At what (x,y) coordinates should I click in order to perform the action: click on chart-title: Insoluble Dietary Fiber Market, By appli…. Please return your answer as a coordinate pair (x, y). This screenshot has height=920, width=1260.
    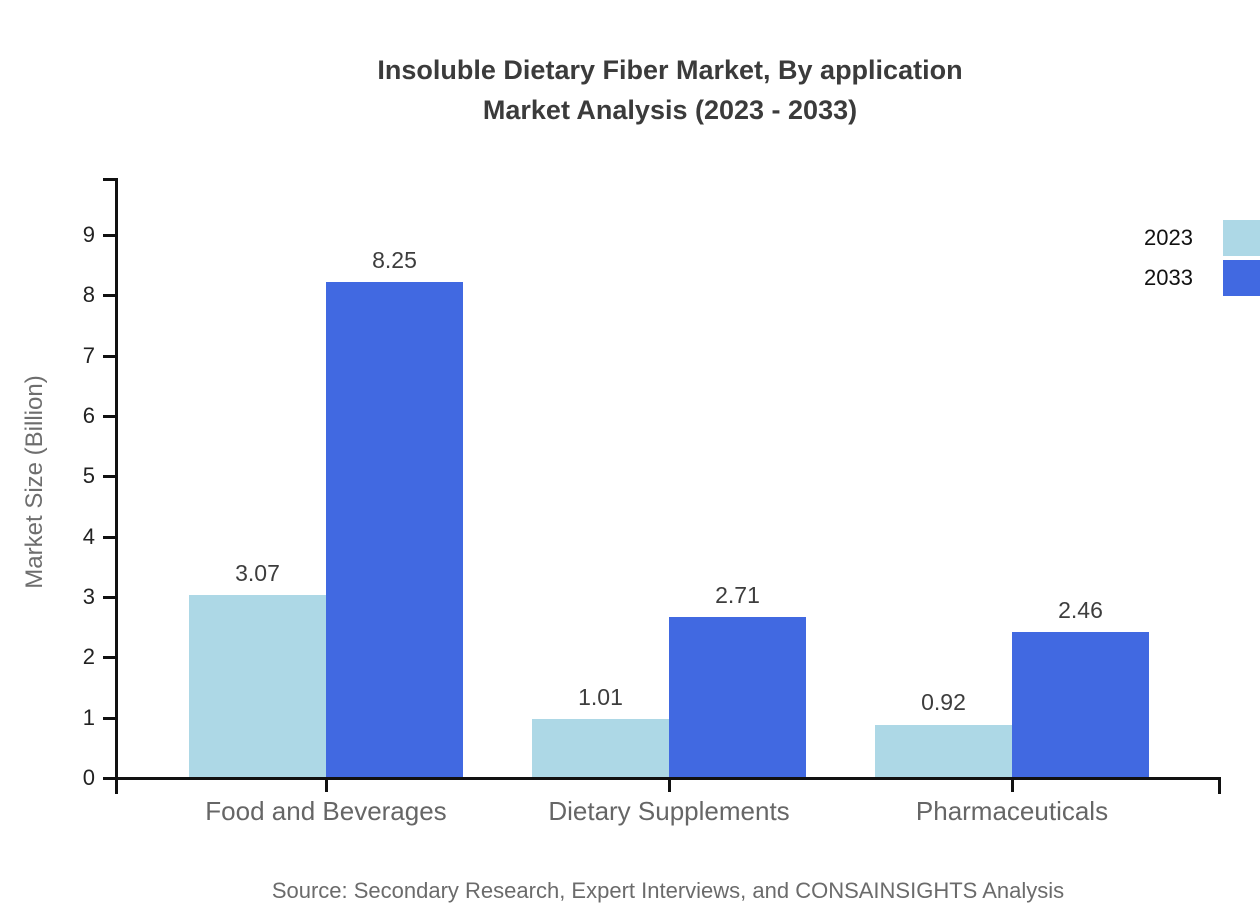
    Looking at the image, I should click on (670, 90).